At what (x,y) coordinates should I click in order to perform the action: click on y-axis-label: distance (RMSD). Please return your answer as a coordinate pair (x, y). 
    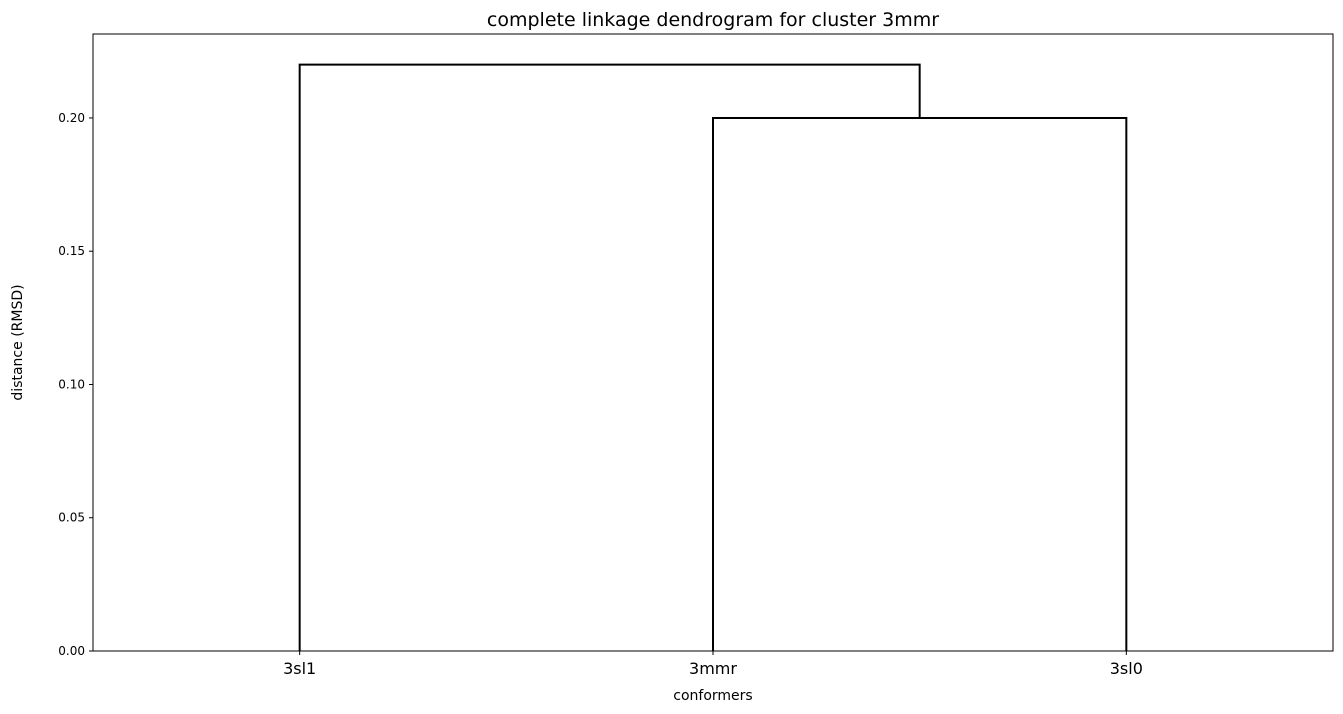
    Looking at the image, I should click on (18, 342).